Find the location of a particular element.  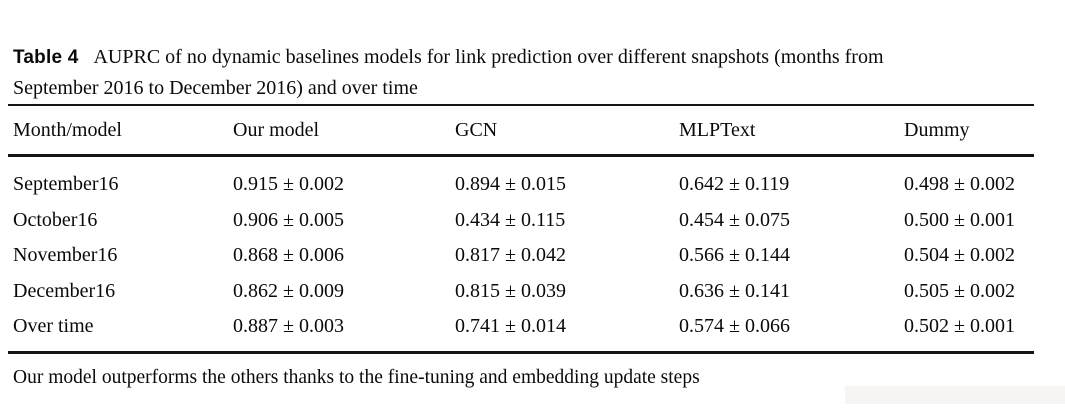

value-cell: 0.636 ± 0.141 is located at coordinates (734, 290).